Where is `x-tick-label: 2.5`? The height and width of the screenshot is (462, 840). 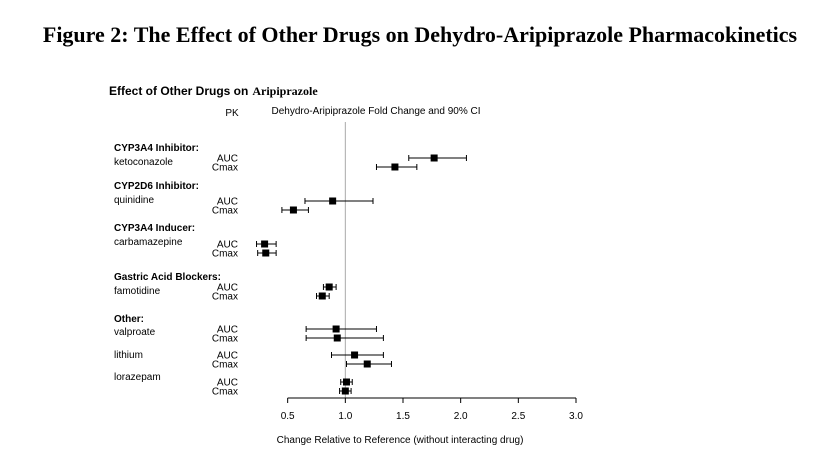 x-tick-label: 2.5 is located at coordinates (518, 416).